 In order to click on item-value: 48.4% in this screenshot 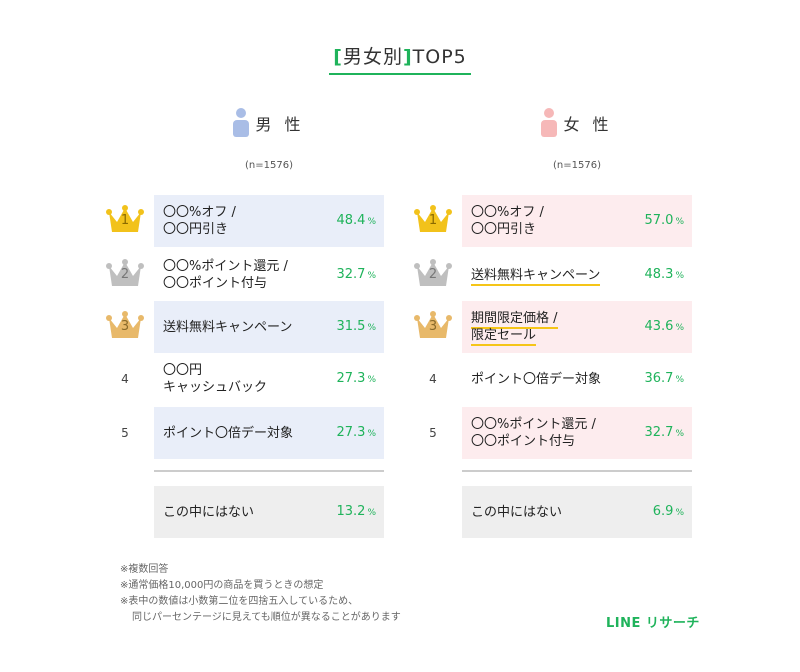, I will do `click(356, 221)`.